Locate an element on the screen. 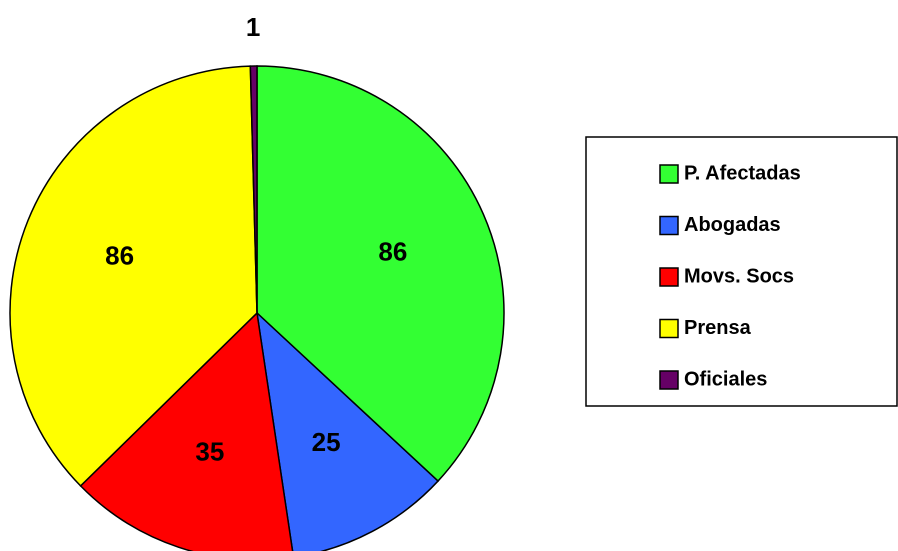  legend-label: Movs. Socs is located at coordinates (739, 276).